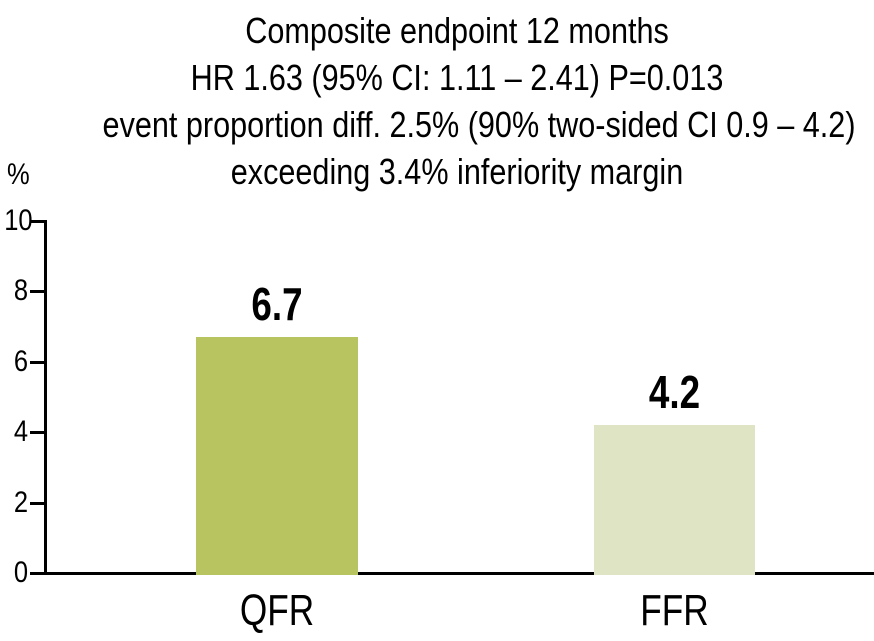 The image size is (874, 641). Describe the element at coordinates (18, 220) in the screenshot. I see `y-axis-tick-label: 10` at that location.